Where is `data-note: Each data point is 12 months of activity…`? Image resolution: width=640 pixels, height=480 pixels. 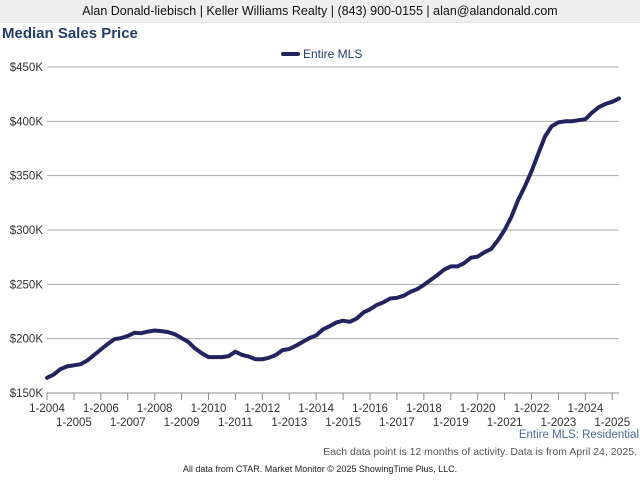
data-note: Each data point is 12 months of activity… is located at coordinates (480, 452).